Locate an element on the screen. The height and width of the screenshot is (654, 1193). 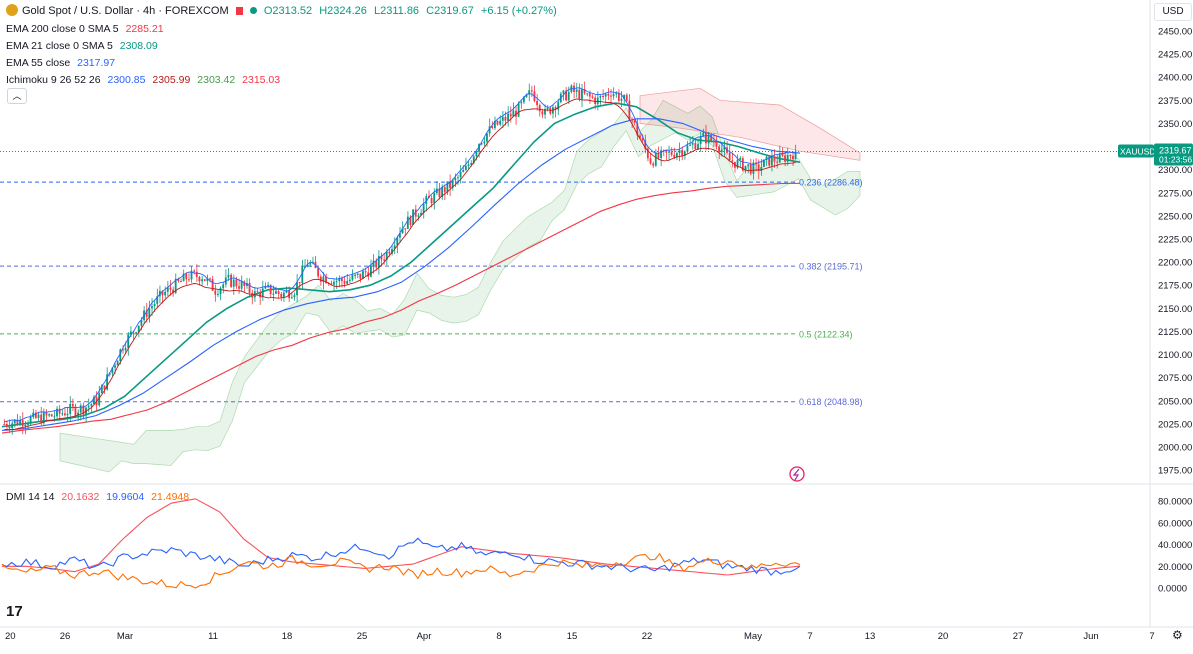
symbol-tag: XAUUSD is located at coordinates (1137, 151).